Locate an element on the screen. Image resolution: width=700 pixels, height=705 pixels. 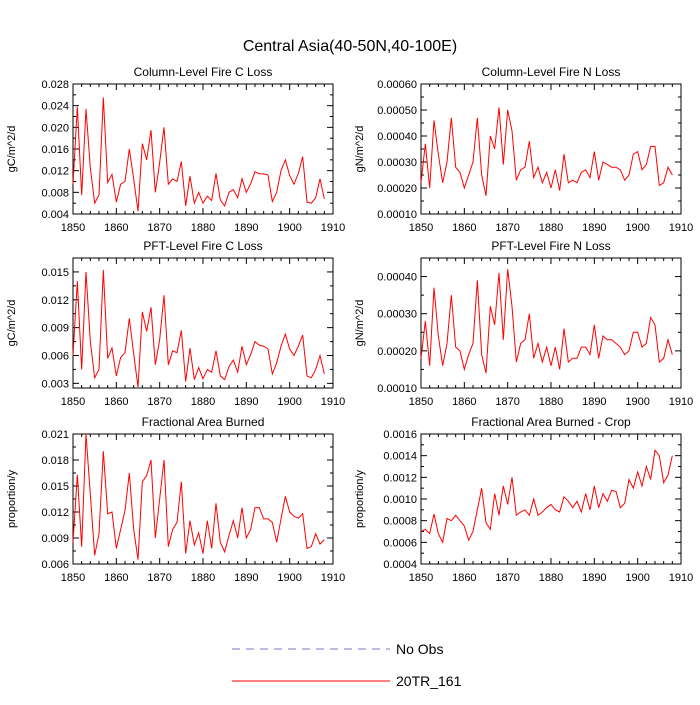
panel-title: Fractional Area Burned is located at coordinates (203, 422).